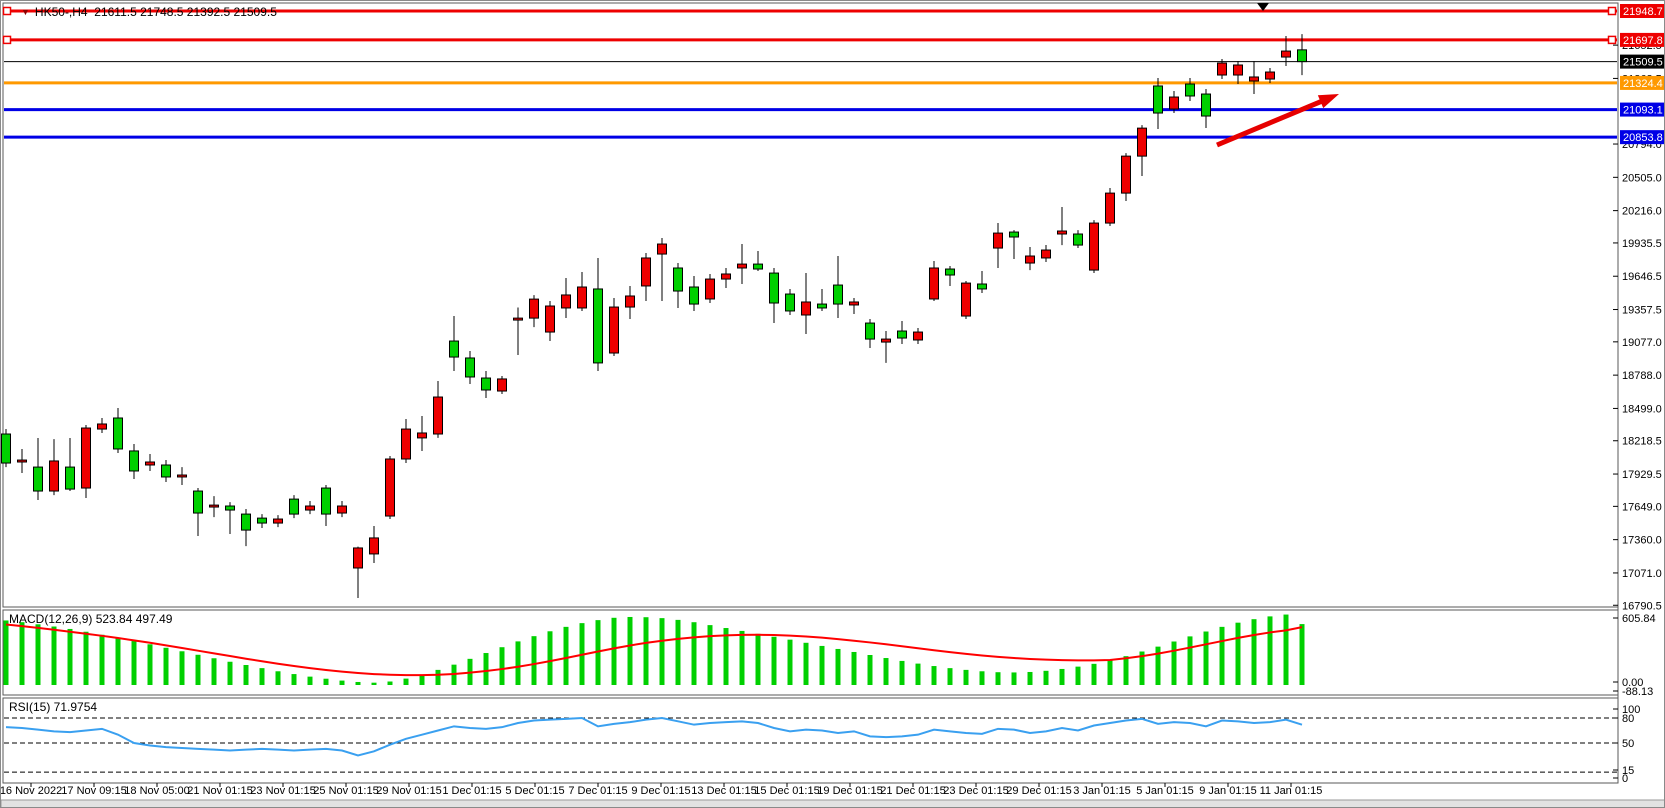  What do you see at coordinates (91, 619) in the screenshot?
I see `macd-indicator-label: MACD(12,26,9) 523.84 497.49` at bounding box center [91, 619].